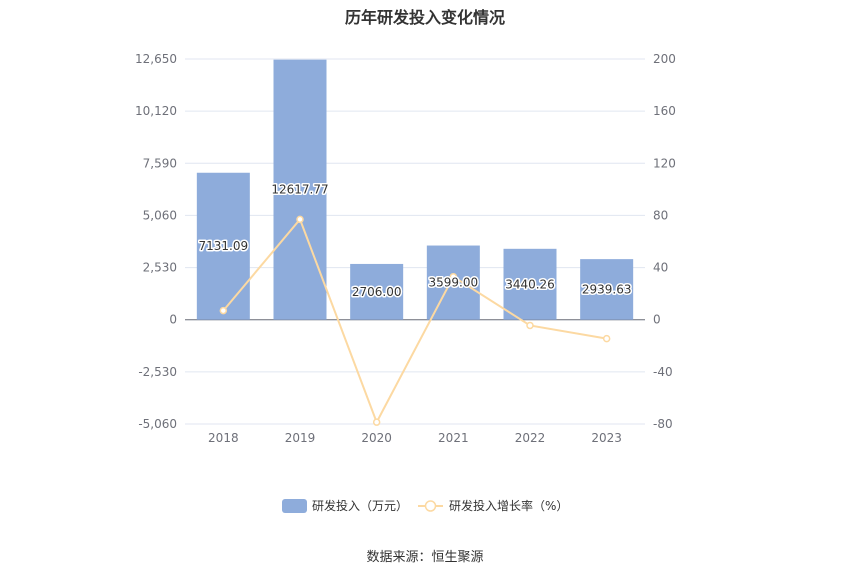  What do you see at coordinates (160, 163) in the screenshot?
I see `y-left-tick-label: 7,590` at bounding box center [160, 163].